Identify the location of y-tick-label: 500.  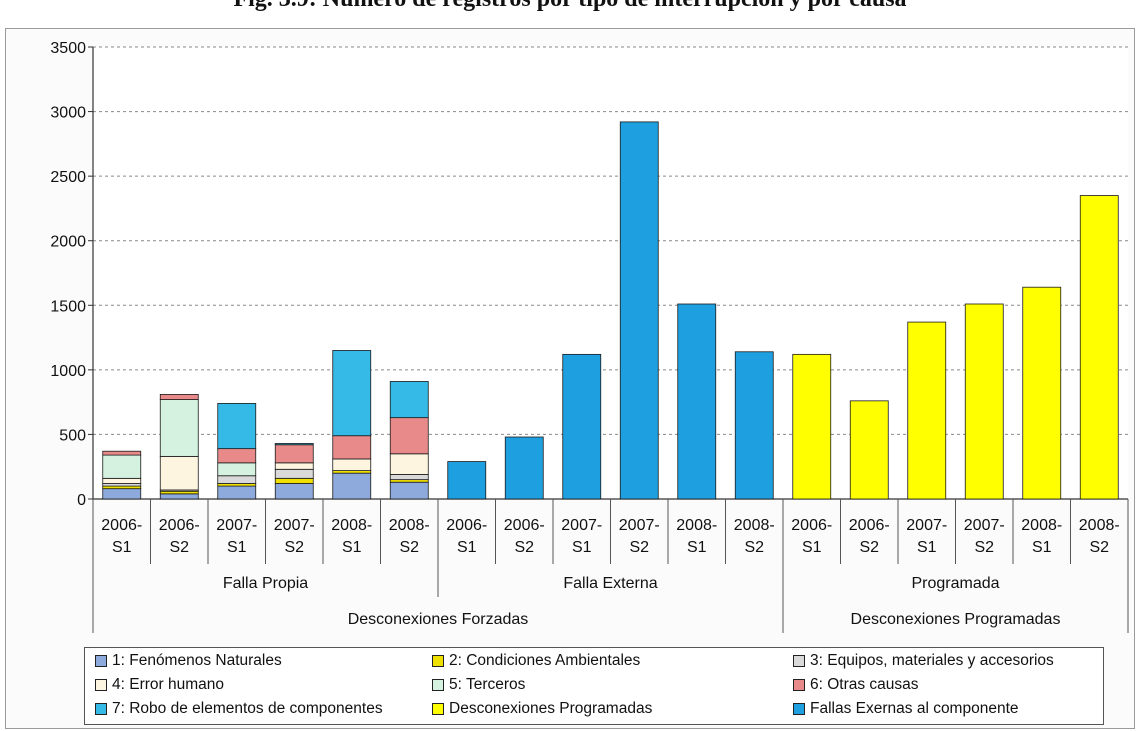
(72, 435).